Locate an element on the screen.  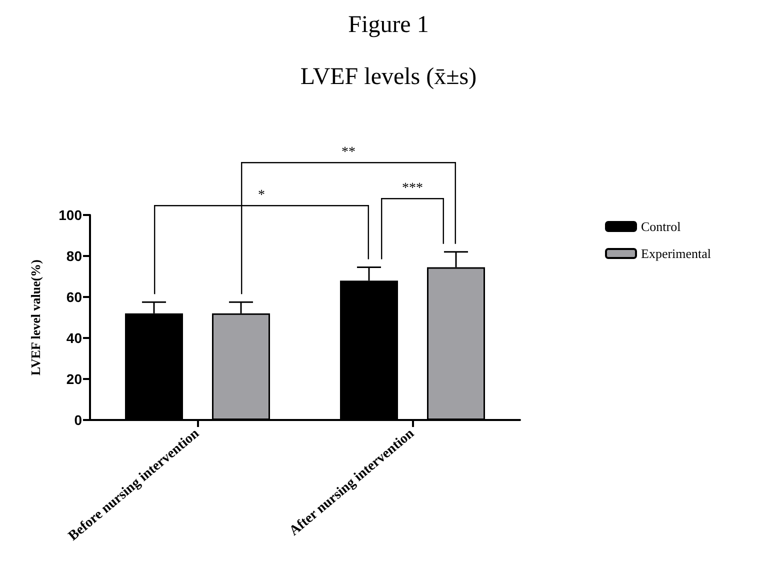
y-tick-label: 100 is located at coordinates (70, 215).